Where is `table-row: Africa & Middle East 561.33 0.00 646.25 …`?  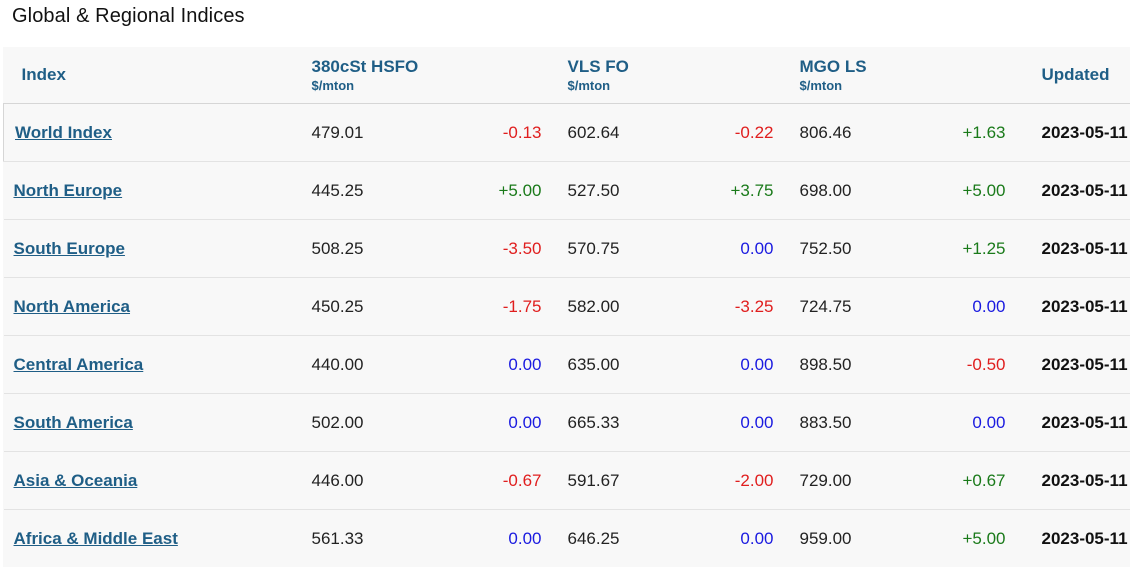 table-row: Africa & Middle East 561.33 0.00 646.25 … is located at coordinates (567, 538).